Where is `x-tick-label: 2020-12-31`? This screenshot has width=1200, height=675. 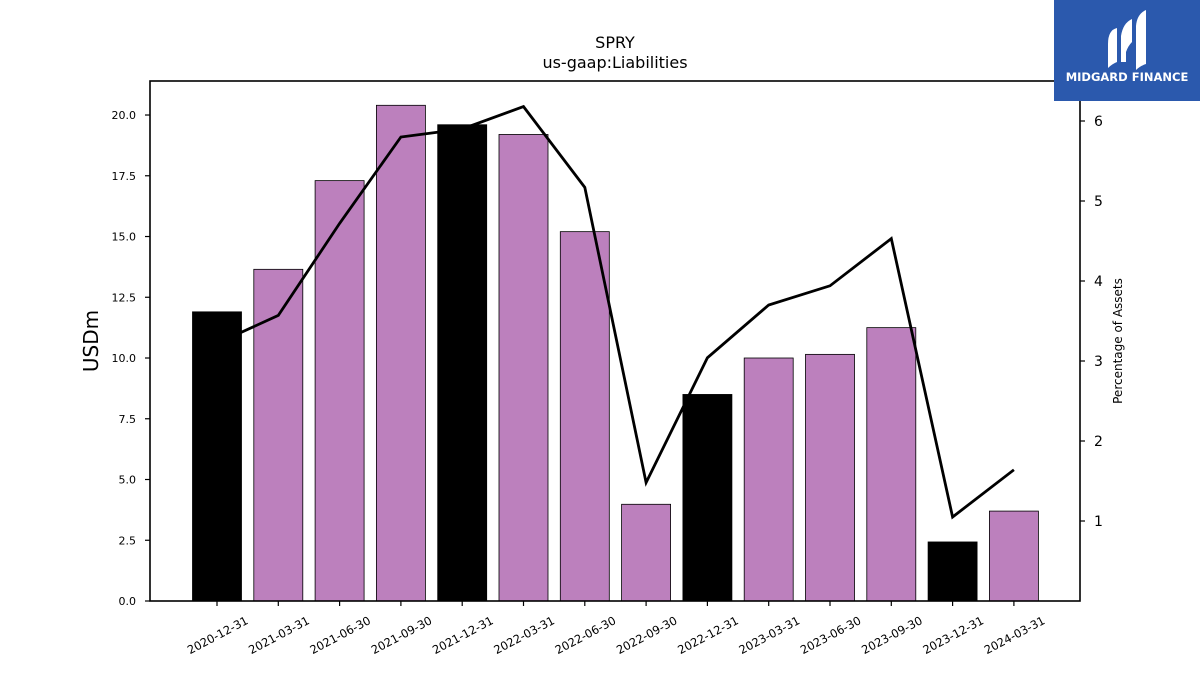
x-tick-label: 2020-12-31 is located at coordinates (218, 635).